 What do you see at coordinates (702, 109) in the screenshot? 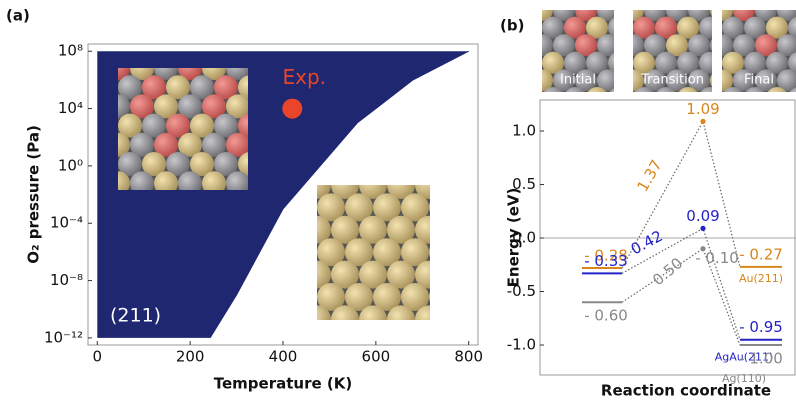
I see `value-label: 1.09` at bounding box center [702, 109].